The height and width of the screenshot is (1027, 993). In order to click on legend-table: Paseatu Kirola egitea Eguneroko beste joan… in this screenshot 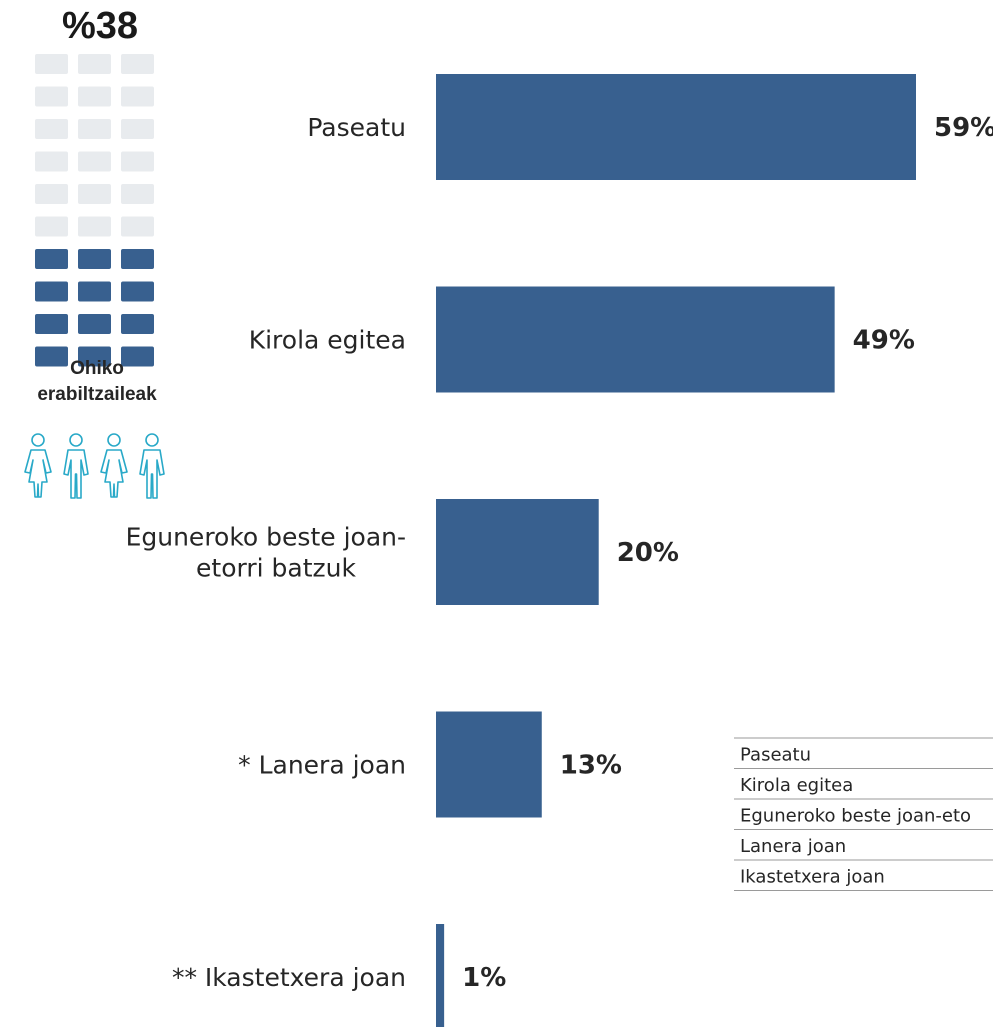, I will do `click(863, 814)`.